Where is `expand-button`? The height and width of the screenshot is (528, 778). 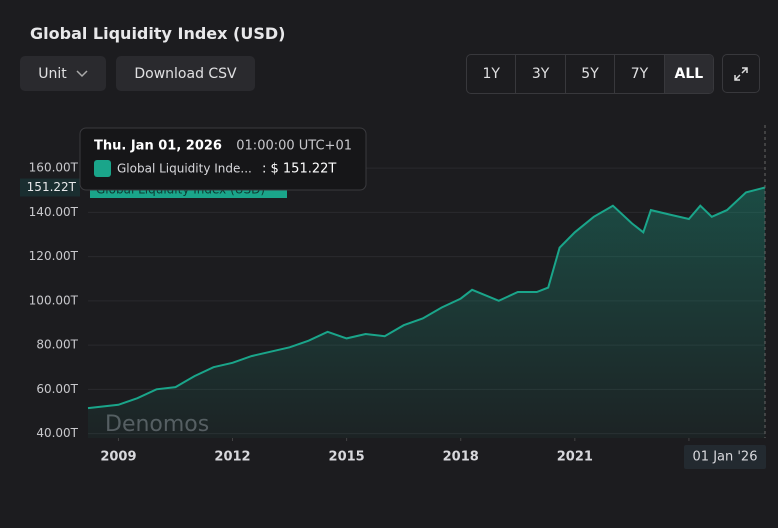 expand-button is located at coordinates (741, 73).